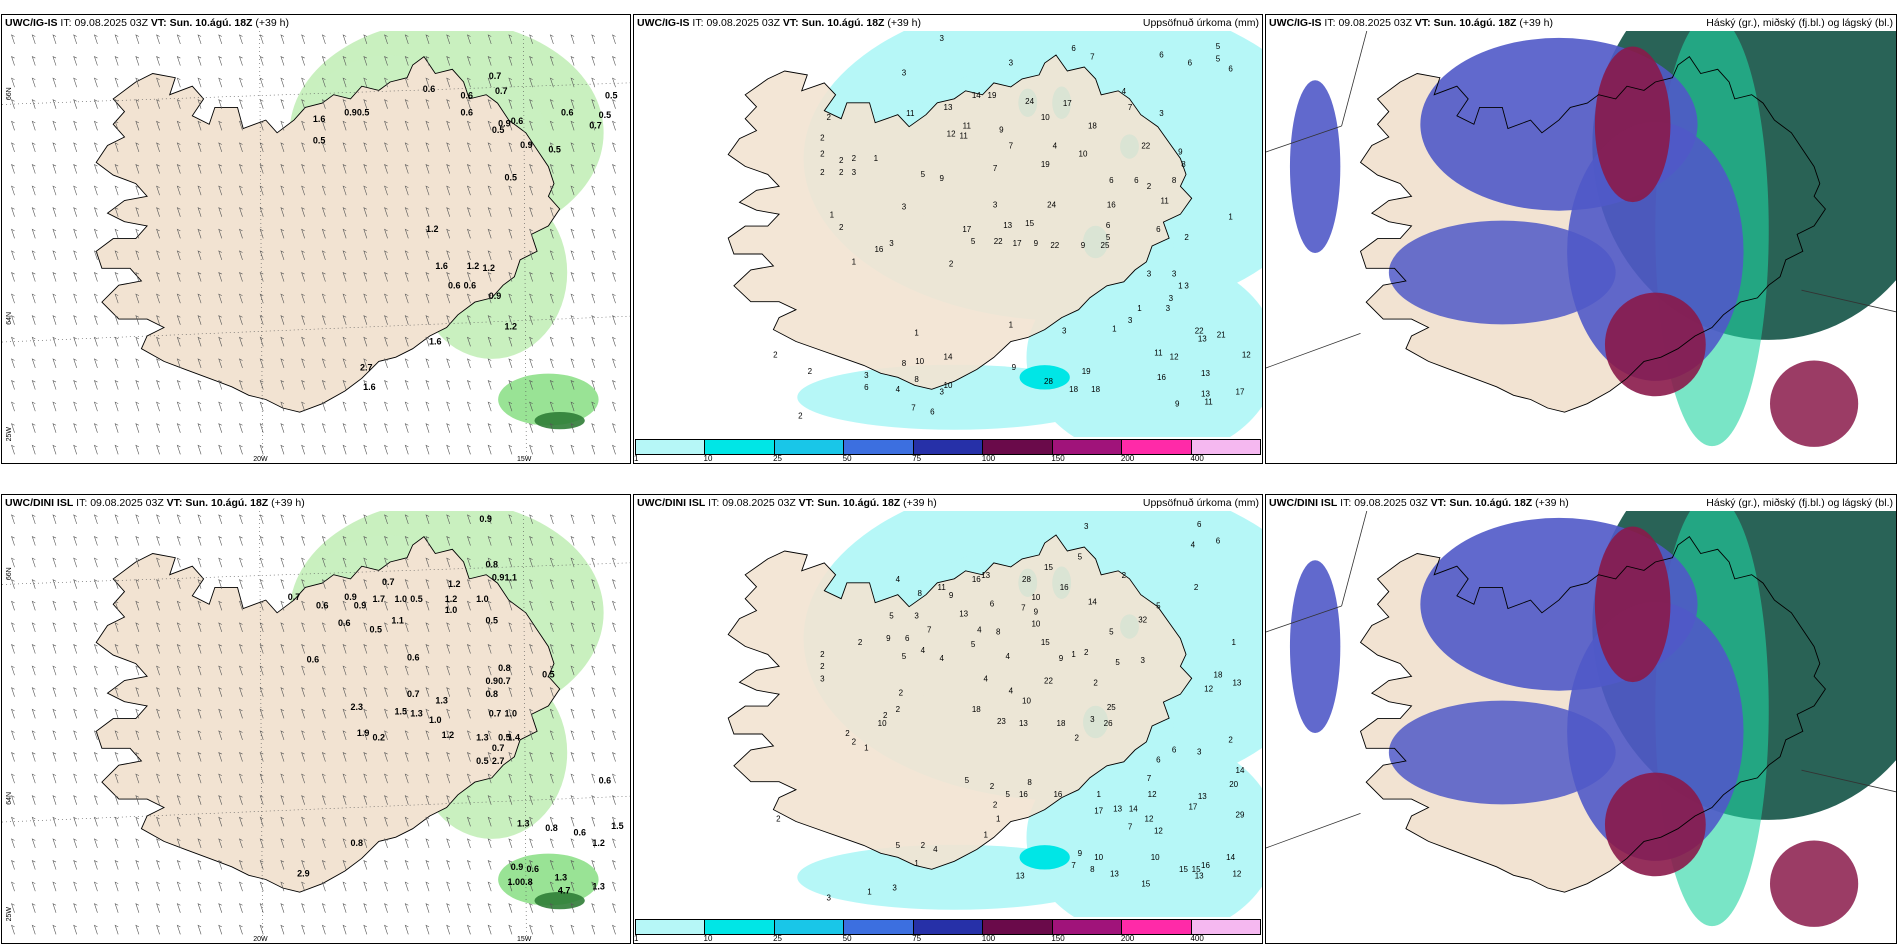  What do you see at coordinates (473, 266) in the screenshot?
I see `cloud-value: 1.2` at bounding box center [473, 266].